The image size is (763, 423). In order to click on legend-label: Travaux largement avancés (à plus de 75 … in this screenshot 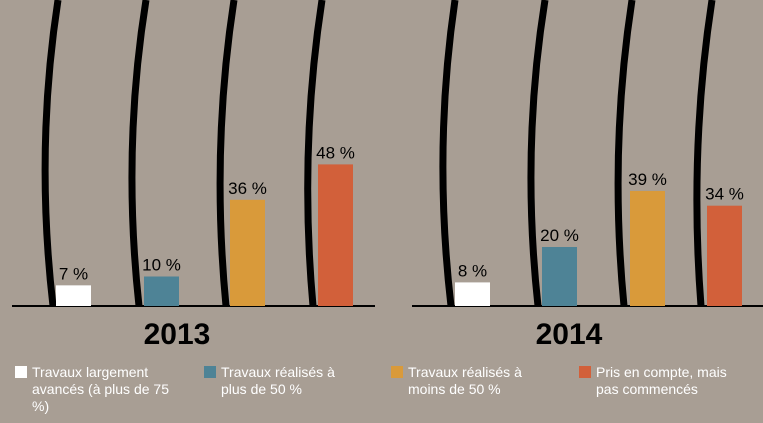, I will do `click(100, 389)`.